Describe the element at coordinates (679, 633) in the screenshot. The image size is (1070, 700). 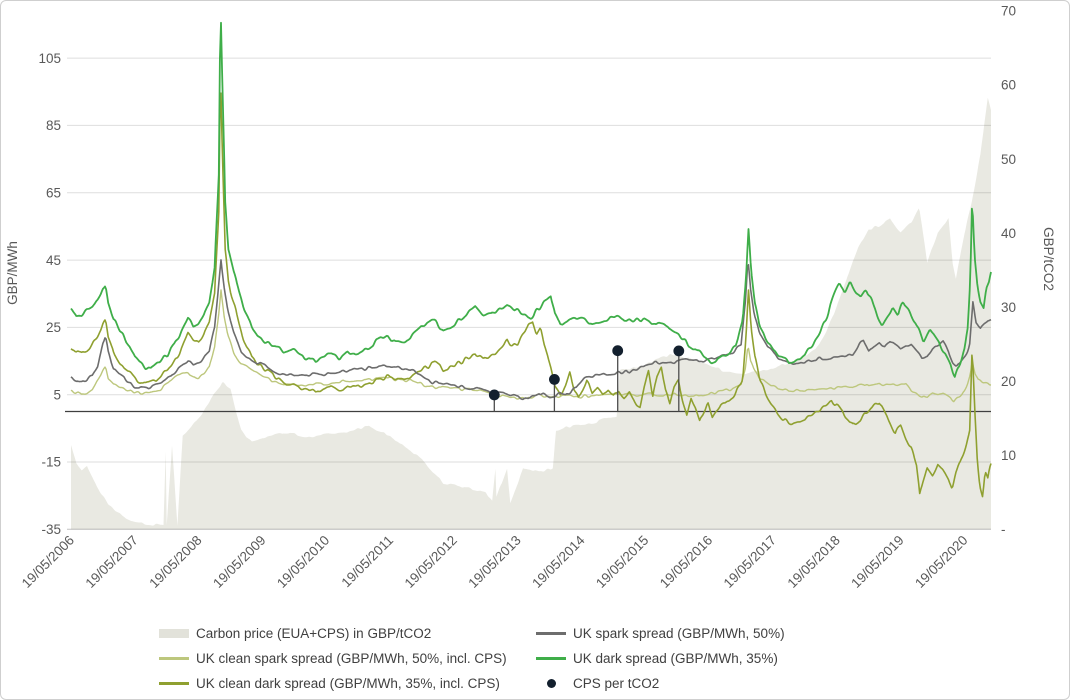
I see `legend-label: UK spark spread (GBP/MWh, 50%)` at that location.